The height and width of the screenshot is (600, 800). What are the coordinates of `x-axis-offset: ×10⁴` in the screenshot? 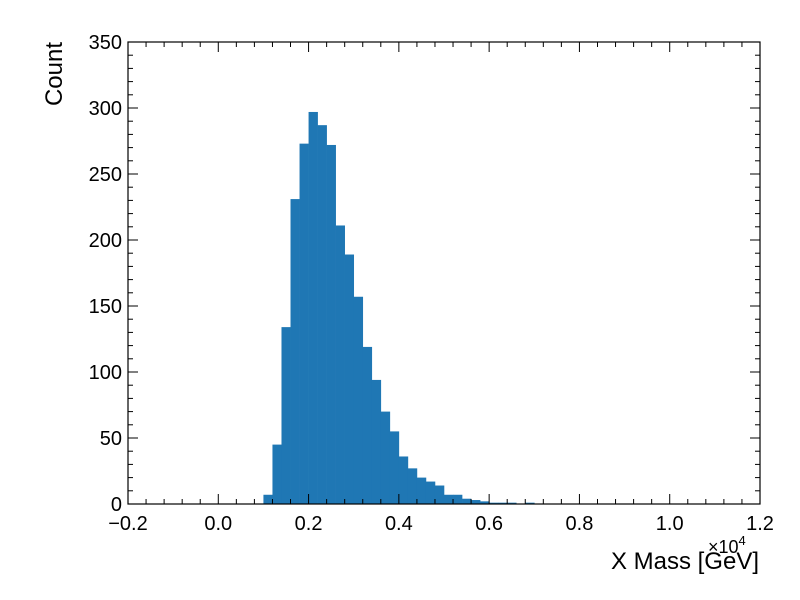 It's located at (727, 545).